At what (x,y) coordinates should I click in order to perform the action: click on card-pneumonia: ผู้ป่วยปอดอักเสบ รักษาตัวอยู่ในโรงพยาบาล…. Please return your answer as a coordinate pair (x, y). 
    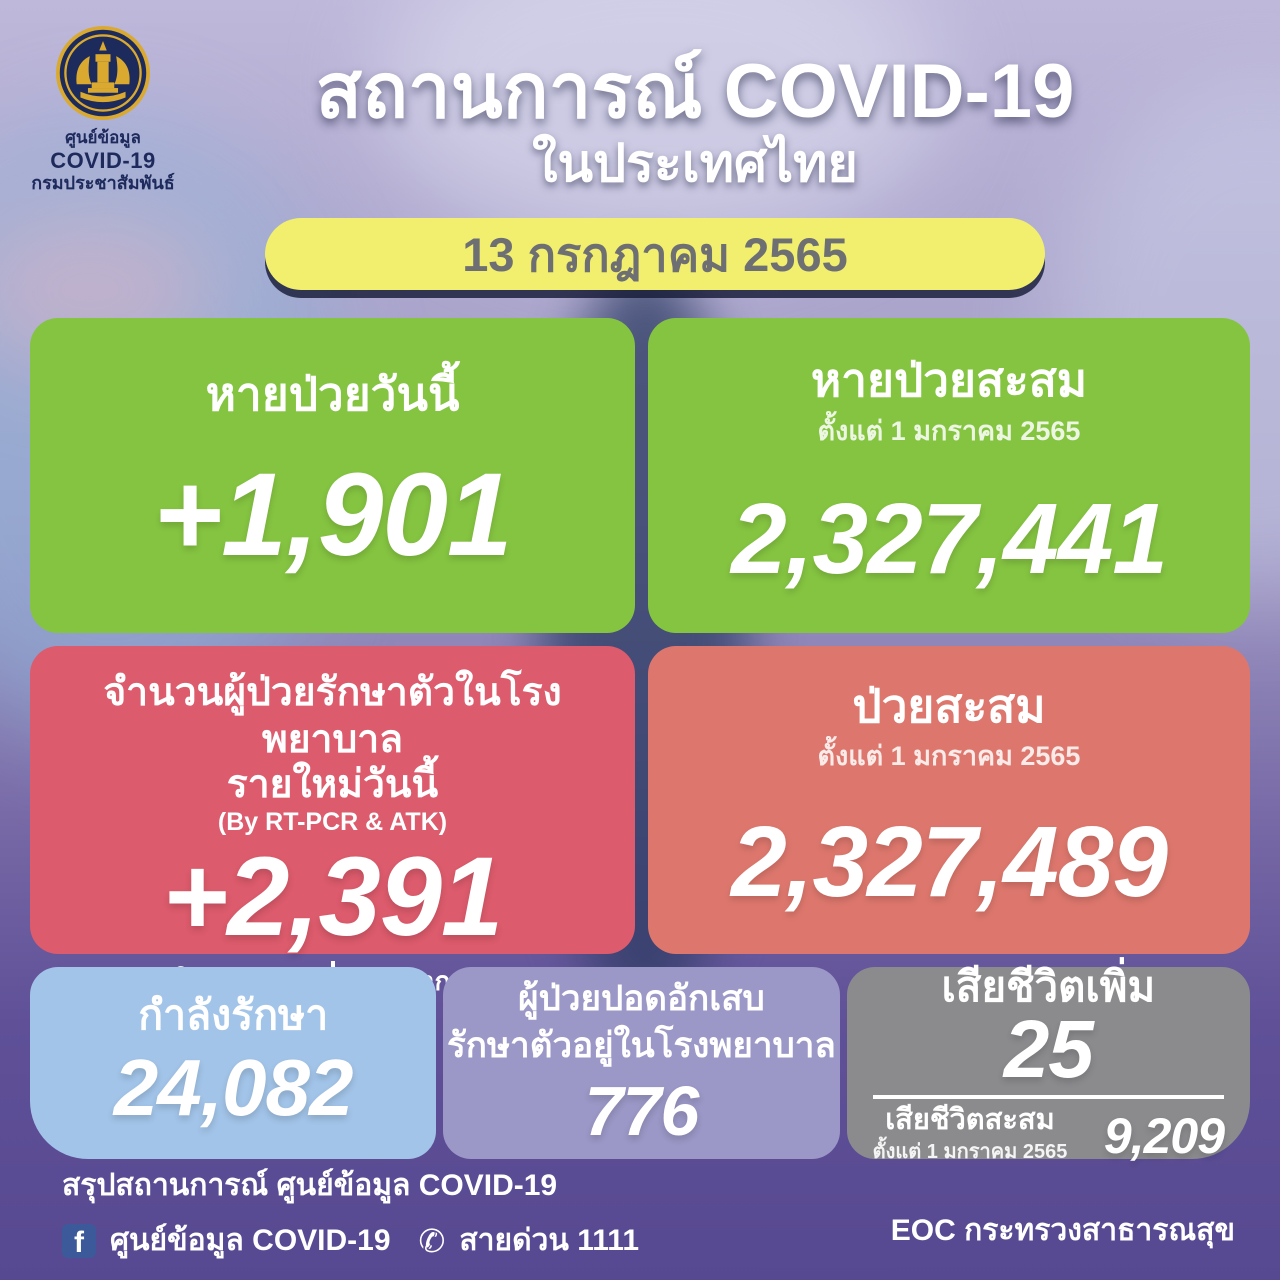
    Looking at the image, I should click on (641, 1063).